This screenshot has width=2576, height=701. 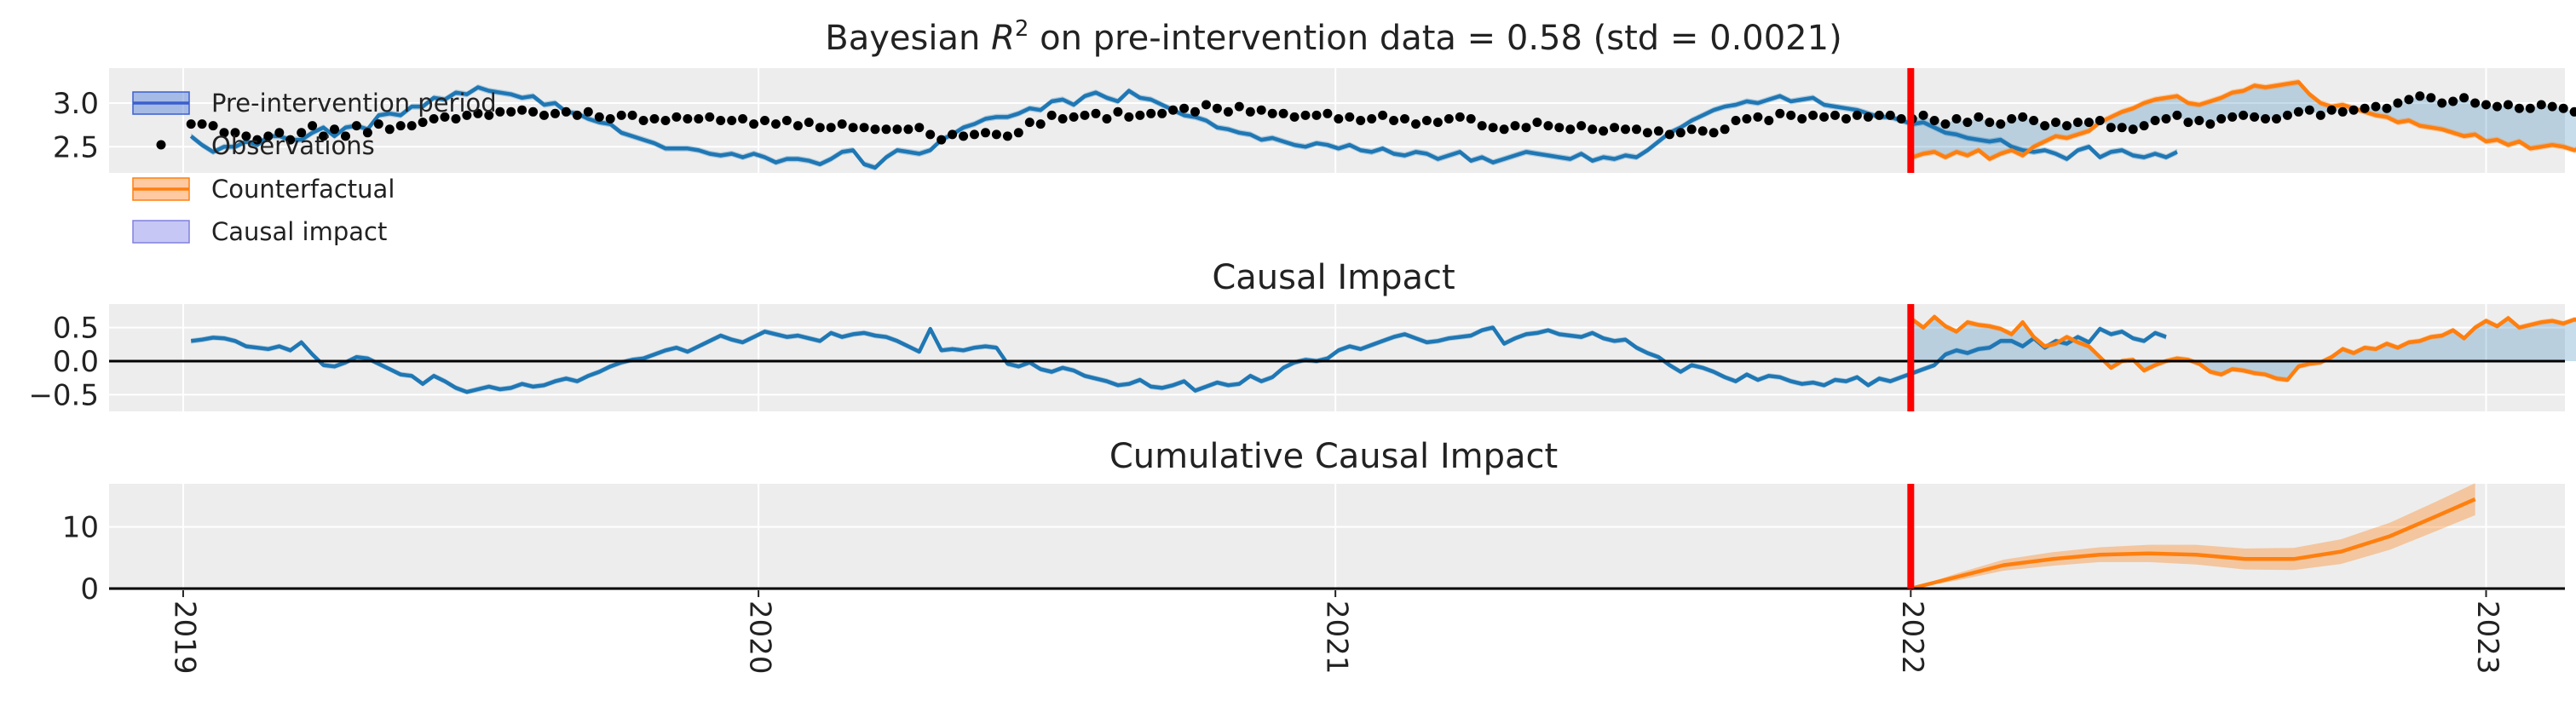 I want to click on cumulative-band, so click(x=2192, y=536).